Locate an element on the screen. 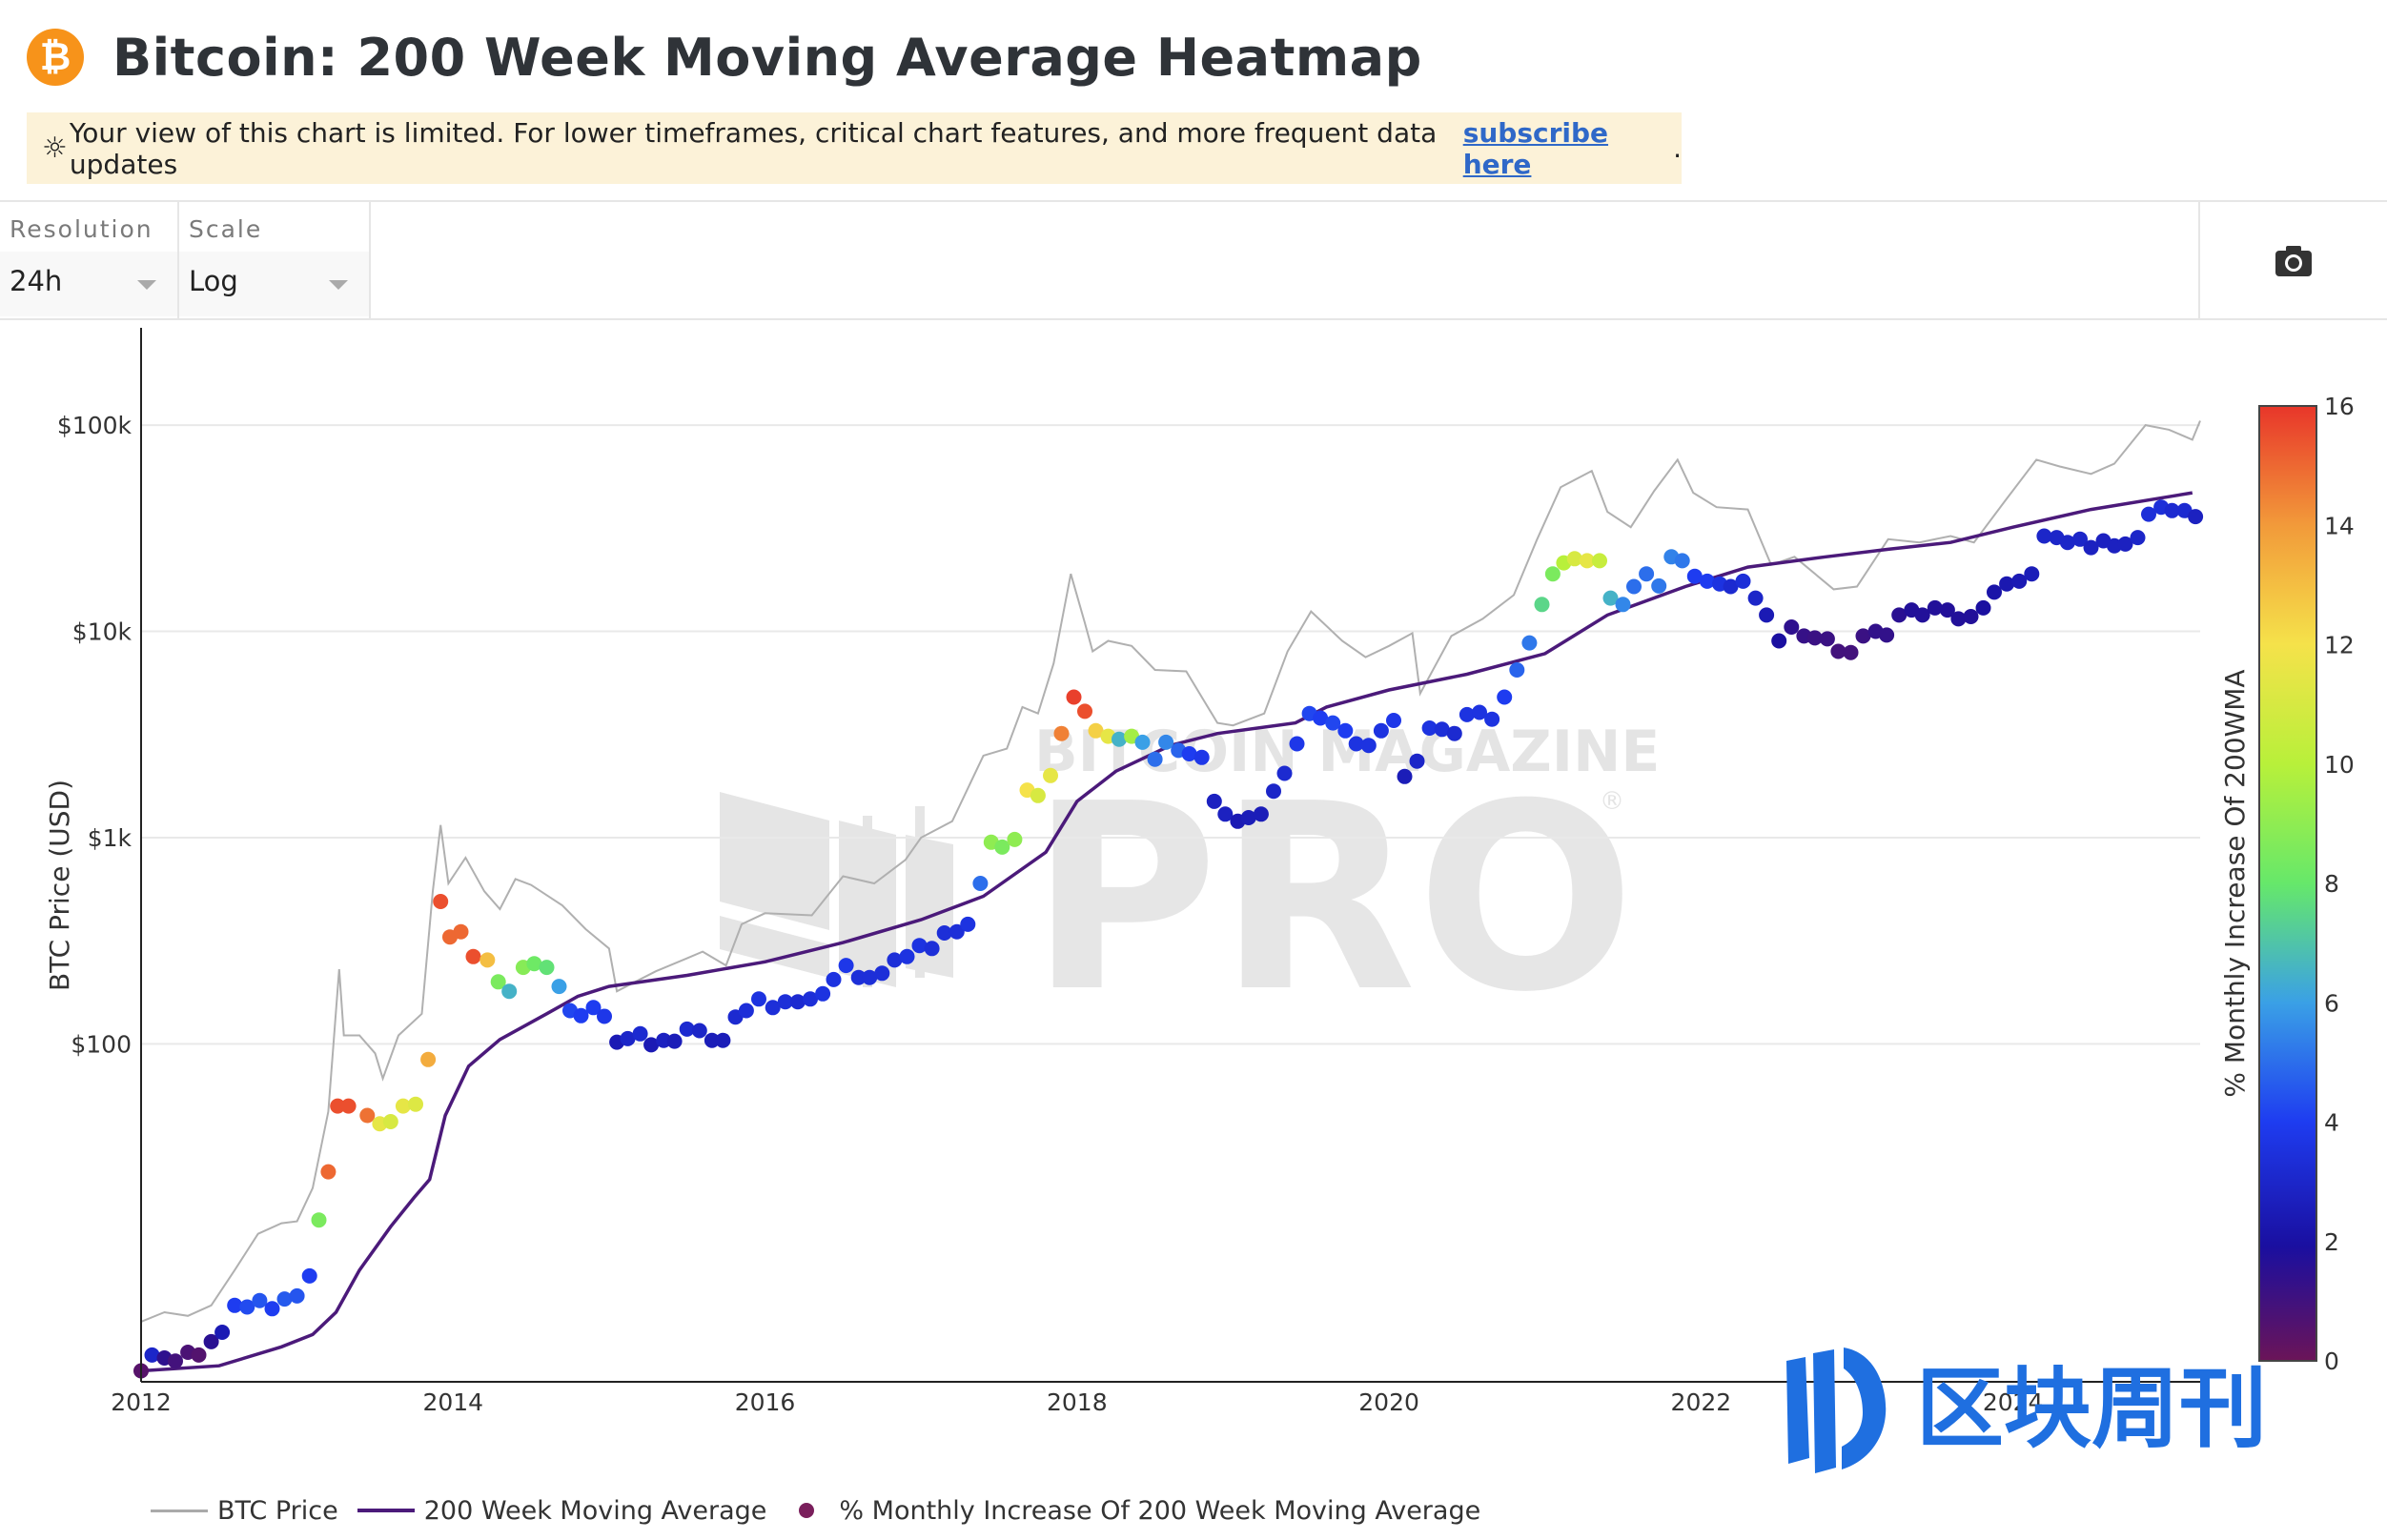 Image resolution: width=2387 pixels, height=1540 pixels. y-tick-label: $100k is located at coordinates (95, 425).